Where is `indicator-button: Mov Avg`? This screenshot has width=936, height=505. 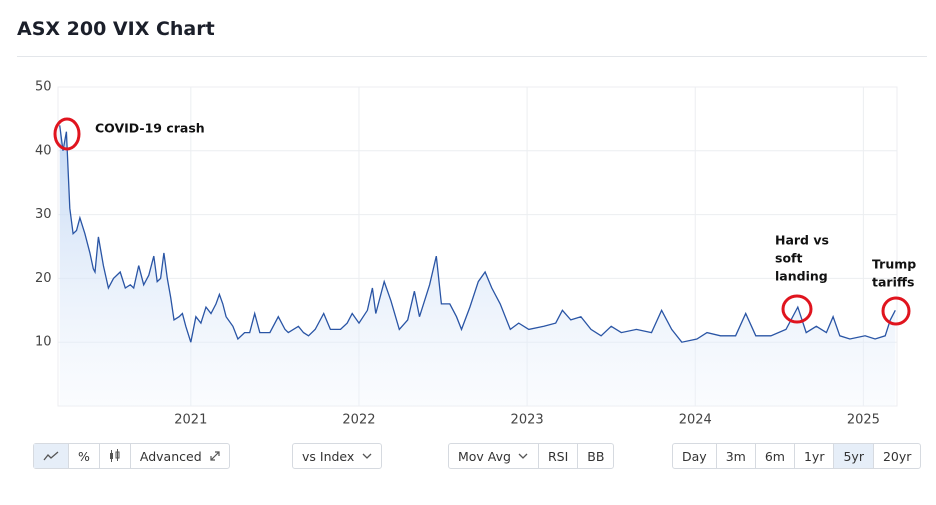
indicator-button: Mov Avg is located at coordinates (493, 456).